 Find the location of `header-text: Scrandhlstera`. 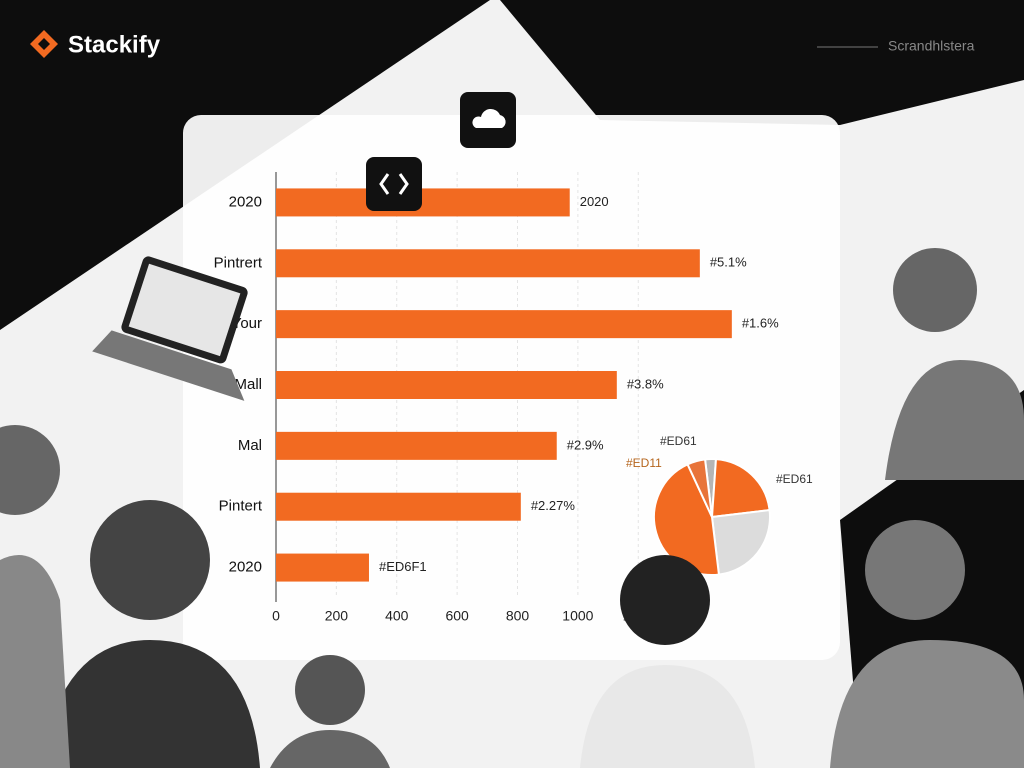

header-text: Scrandhlstera is located at coordinates (931, 46).